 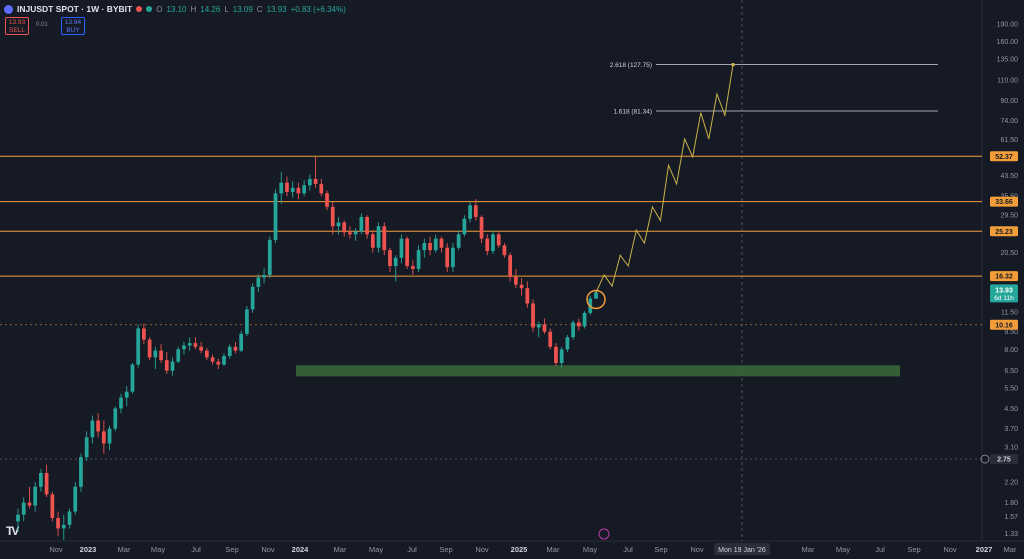 I want to click on crosshair-plus-icon, so click(x=985, y=459).